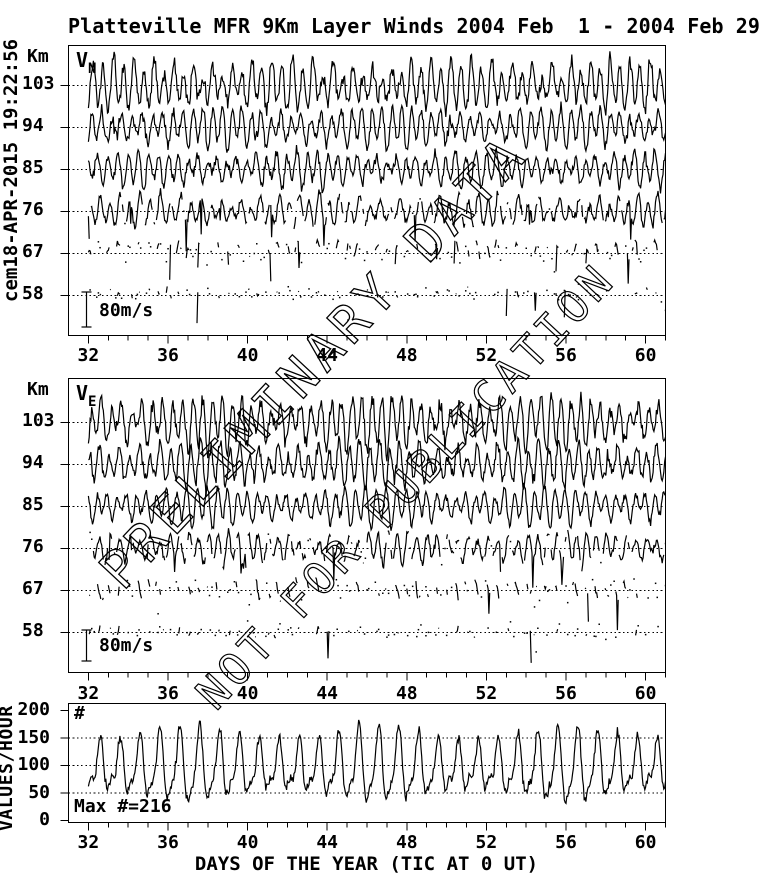 The image size is (768, 877). Describe the element at coordinates (33, 764) in the screenshot. I see `count-tick-label: 100` at that location.